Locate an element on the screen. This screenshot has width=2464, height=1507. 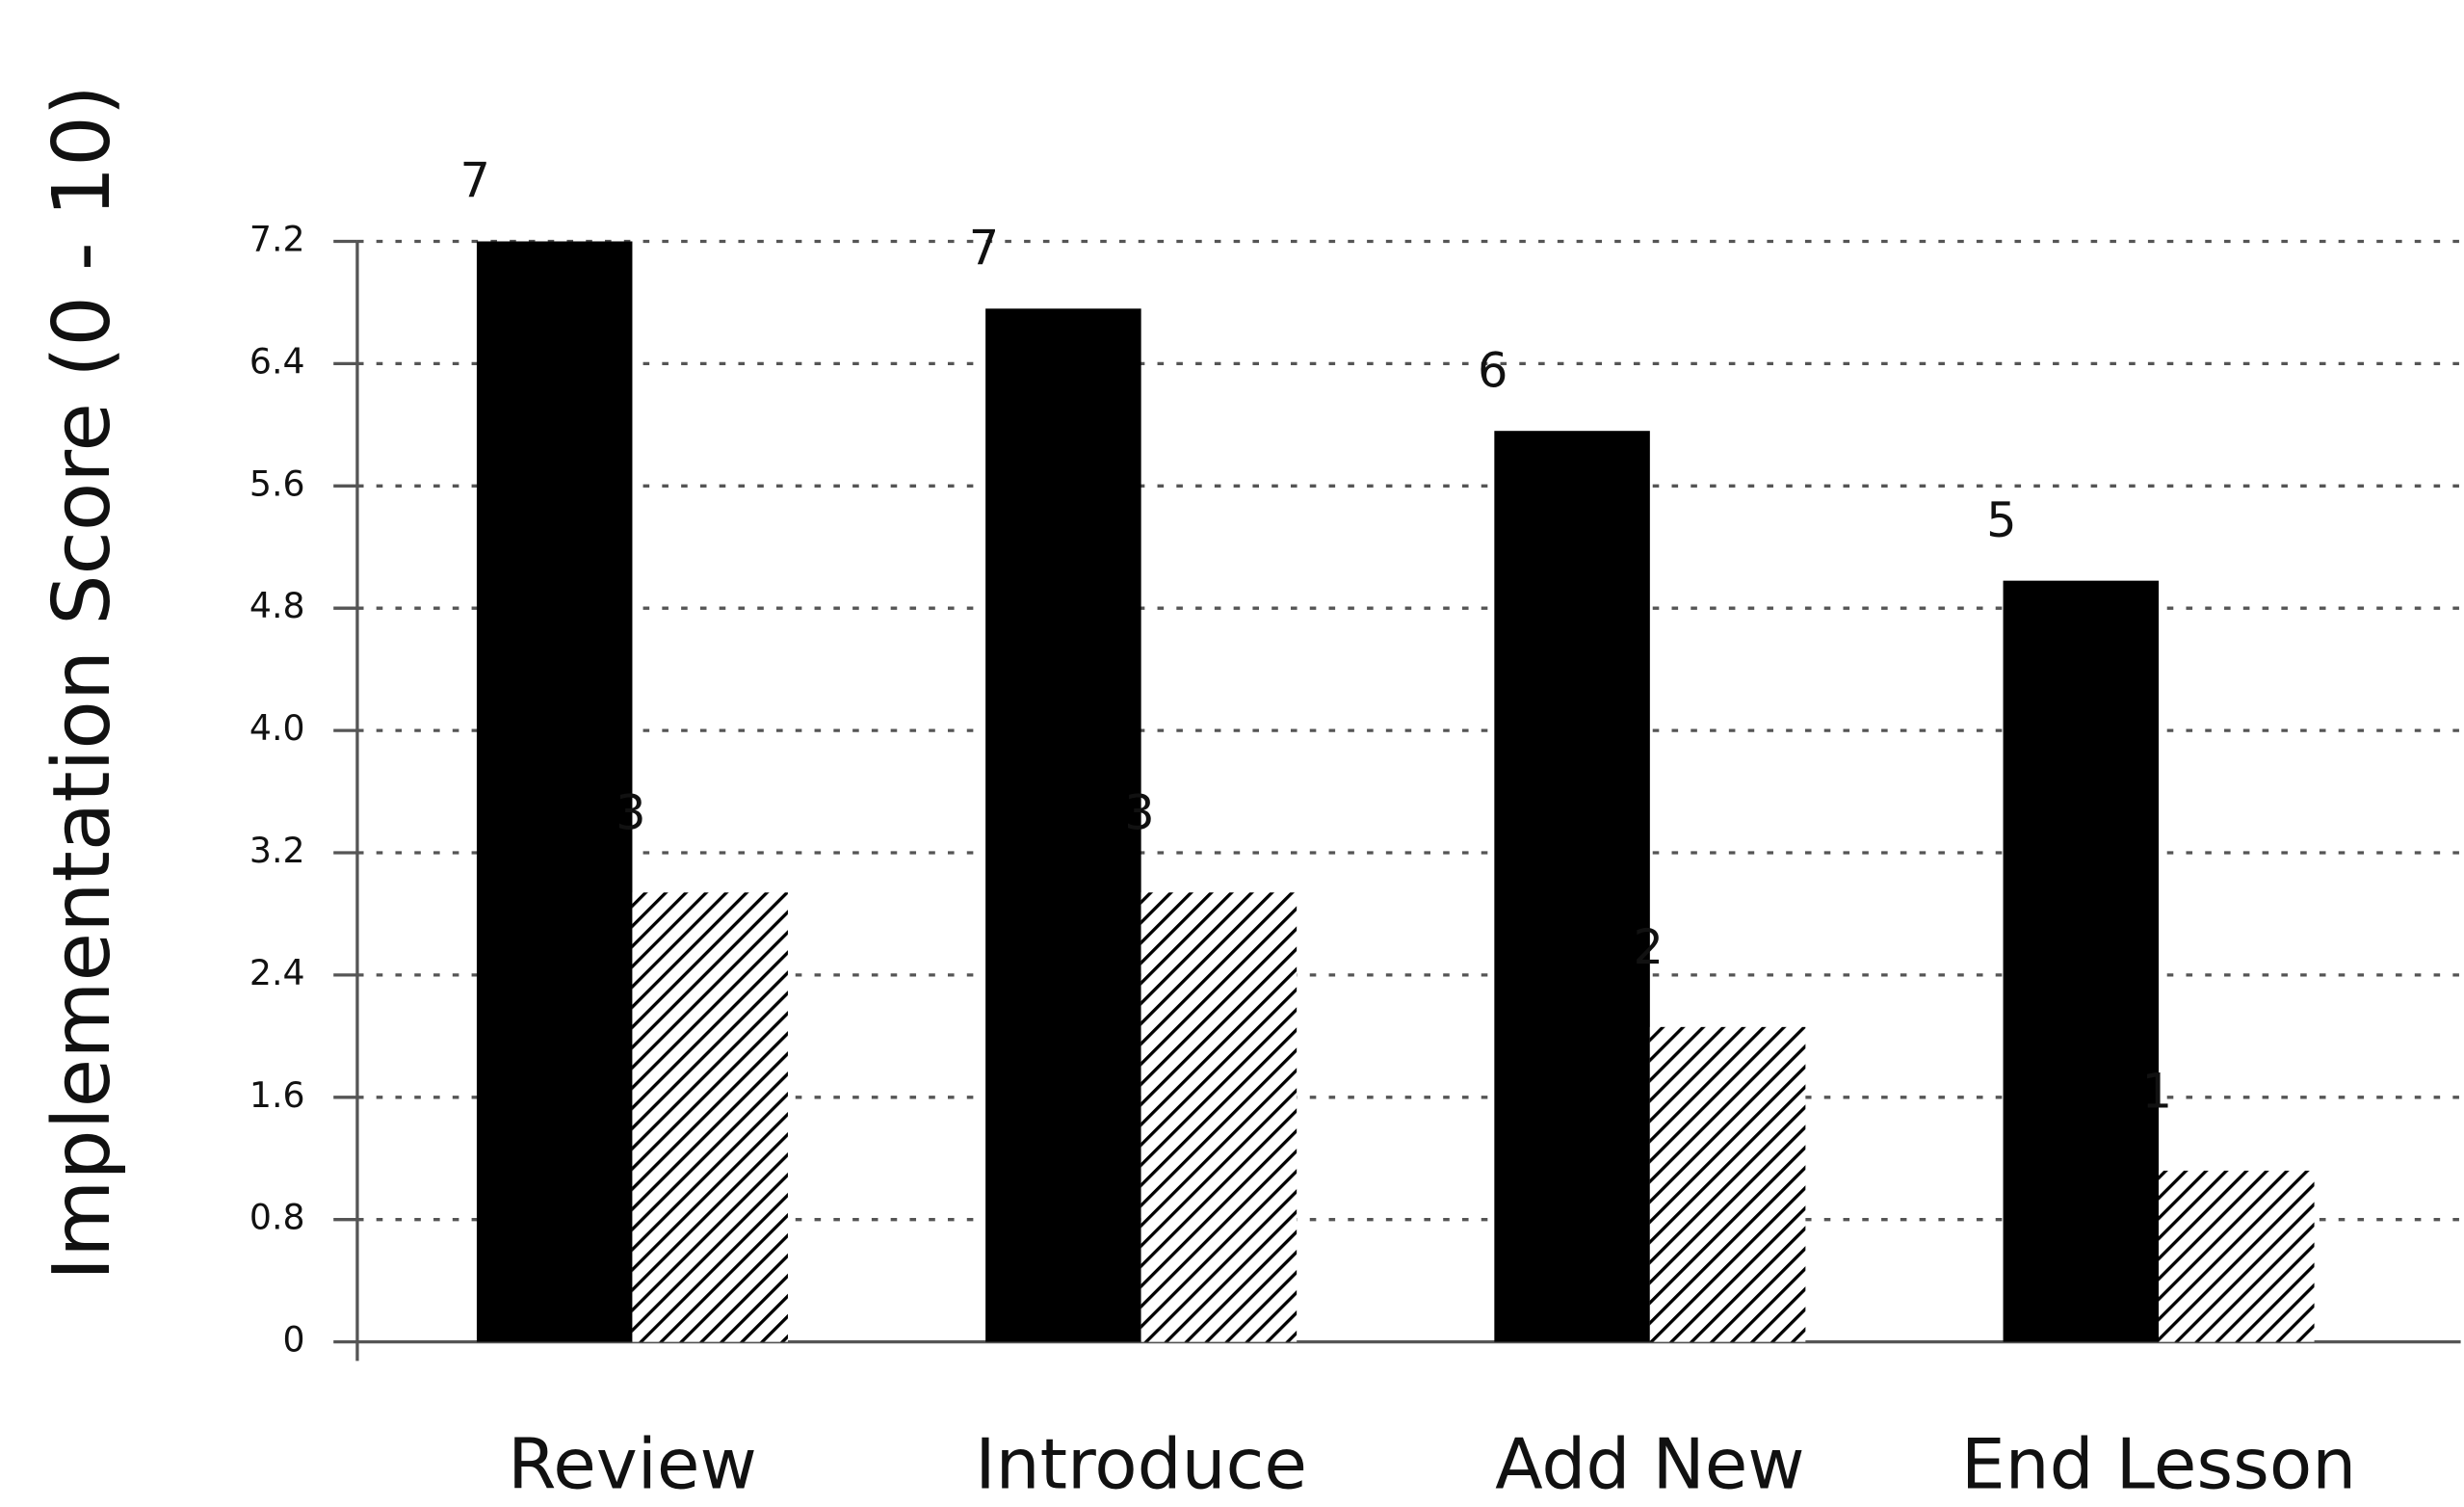
y-tick-label: 4.0 is located at coordinates (277, 728).